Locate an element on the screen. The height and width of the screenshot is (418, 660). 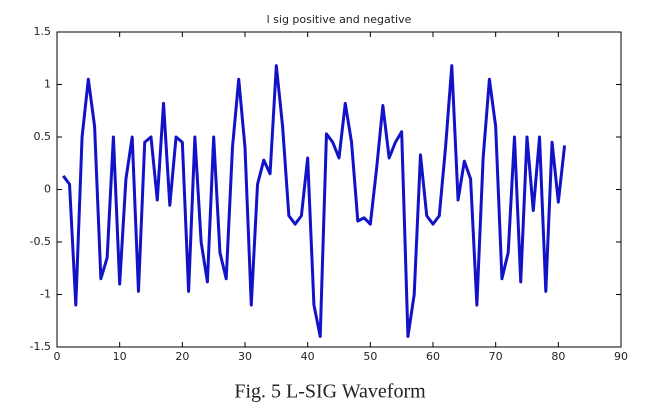
x-tick-label: 60 is located at coordinates (433, 356).